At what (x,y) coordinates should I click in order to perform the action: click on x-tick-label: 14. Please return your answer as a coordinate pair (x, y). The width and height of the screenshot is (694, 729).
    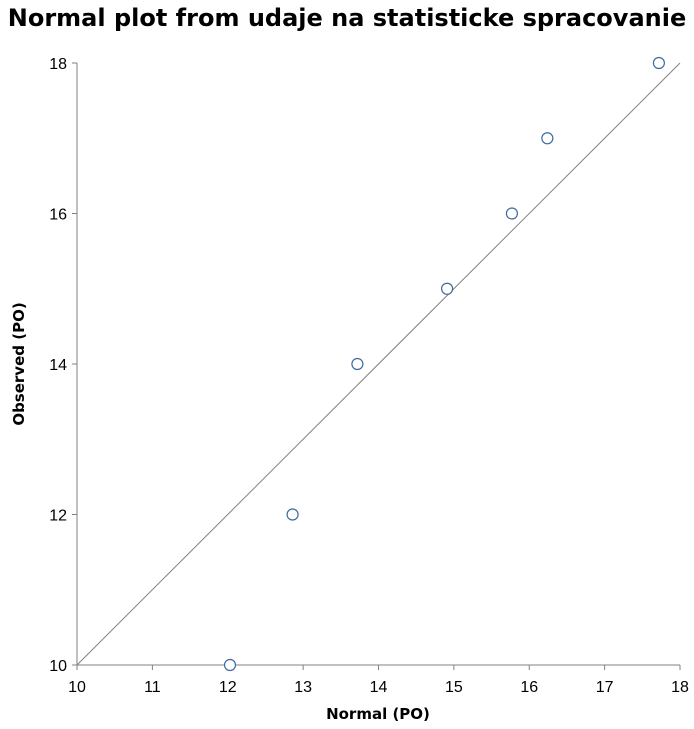
    Looking at the image, I should click on (379, 687).